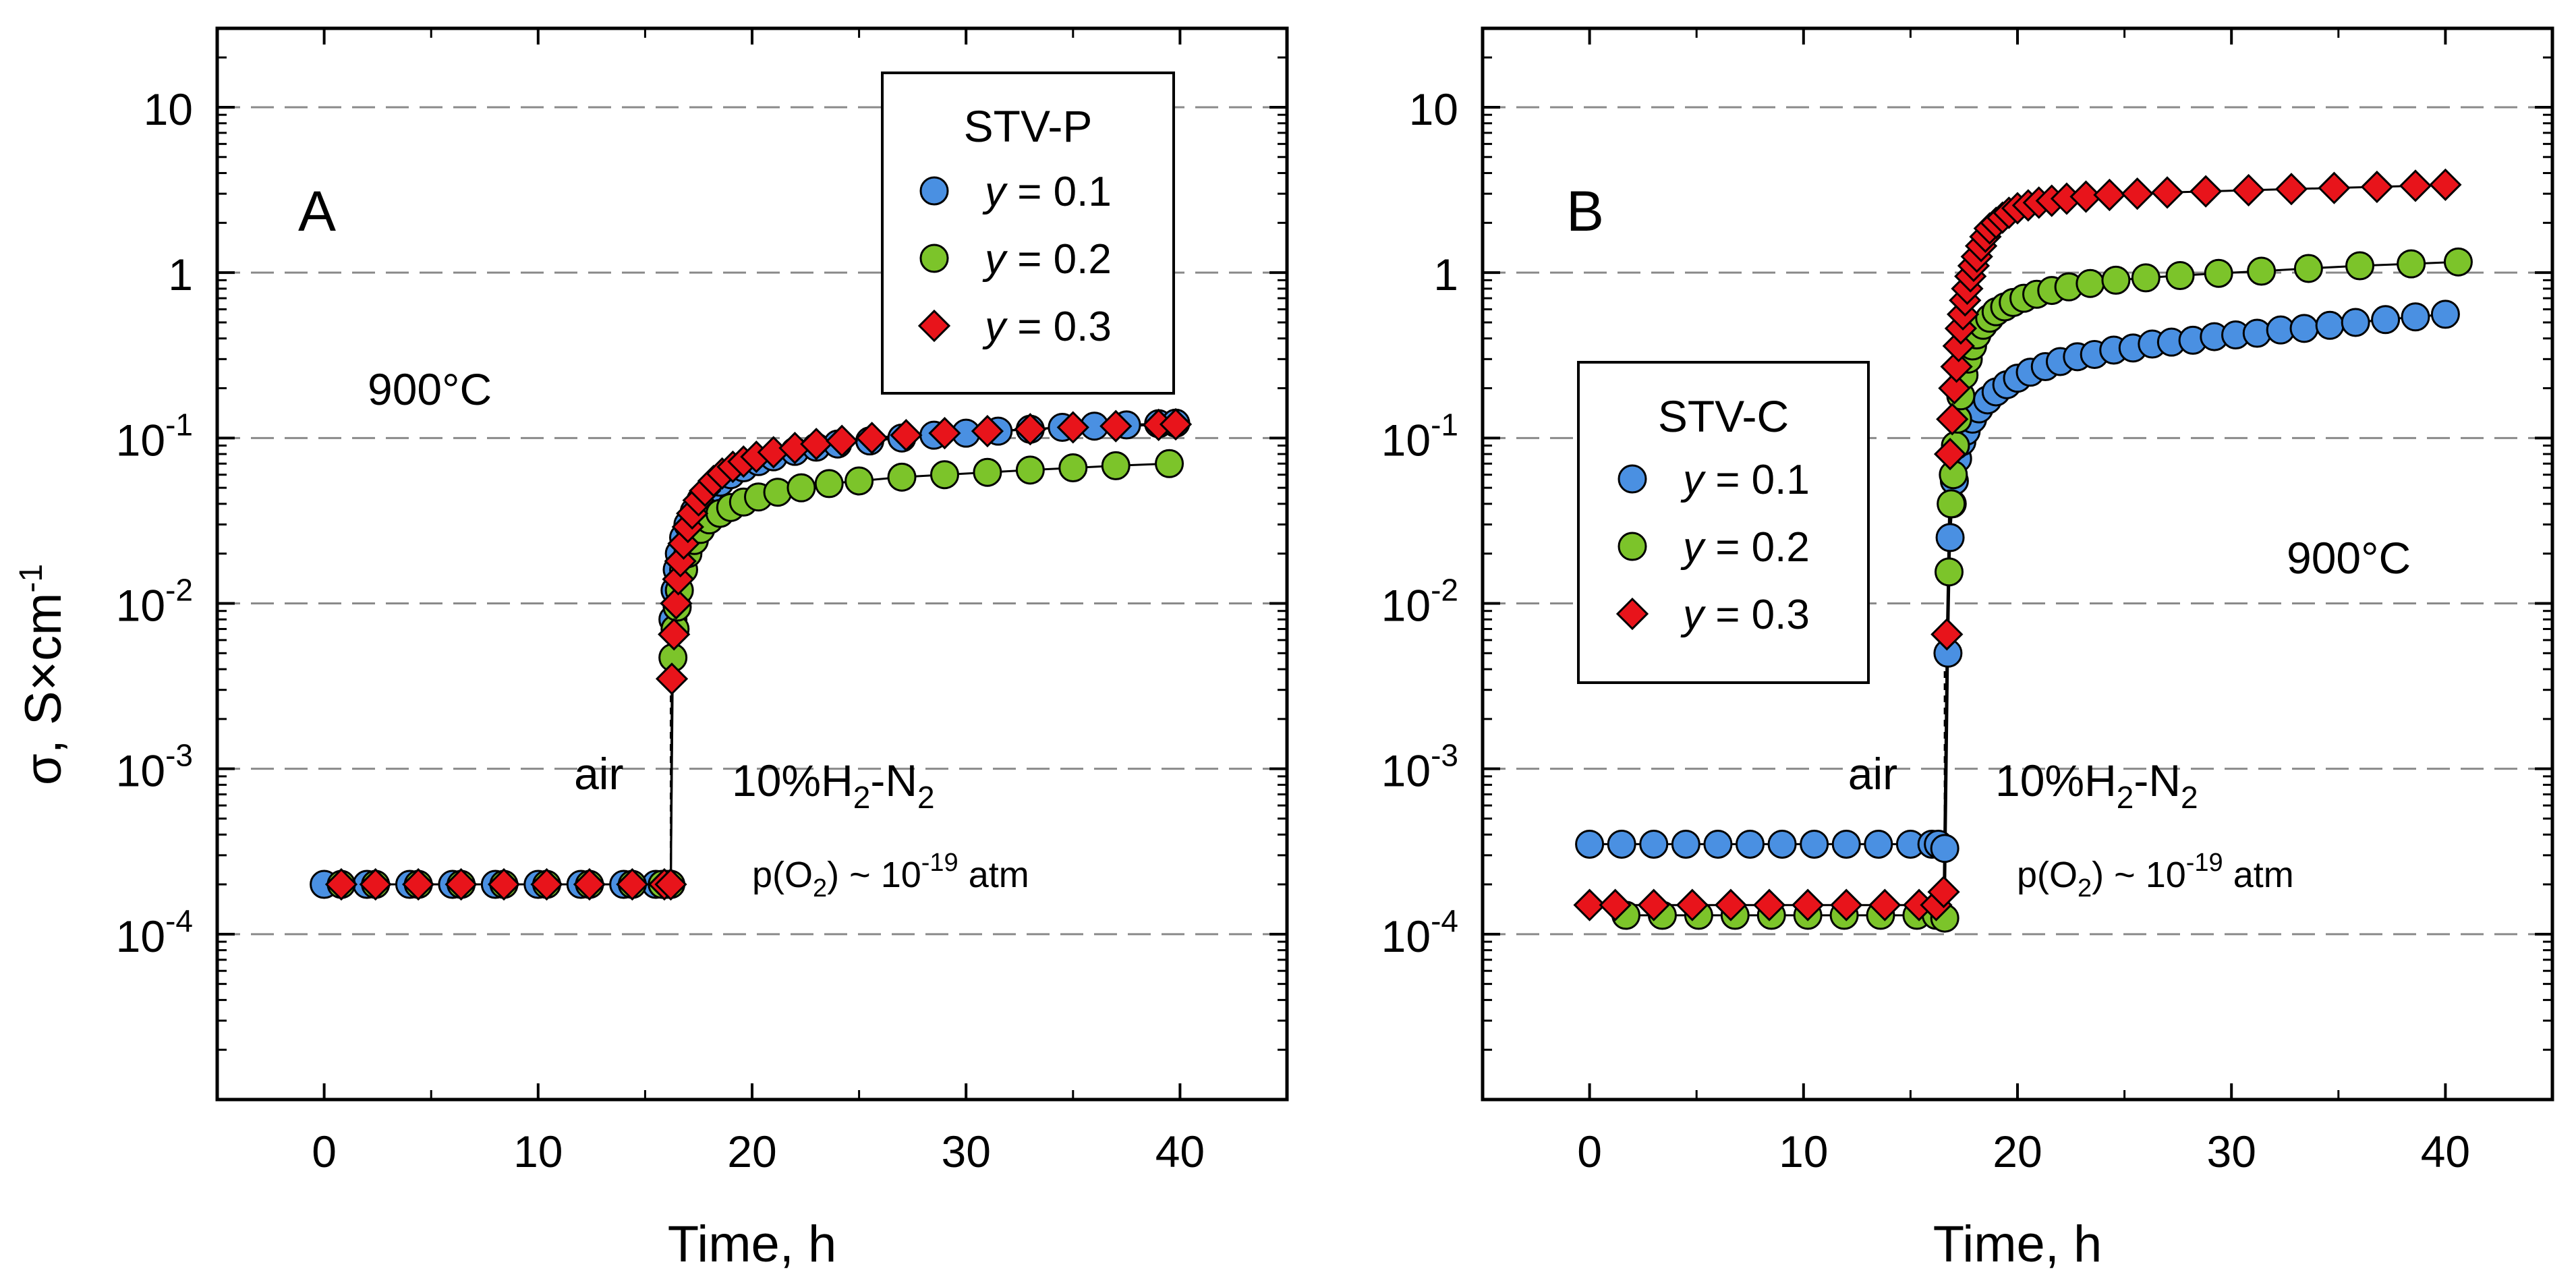  I want to click on y-tick-label: 10⁻³, so click(1419, 767).